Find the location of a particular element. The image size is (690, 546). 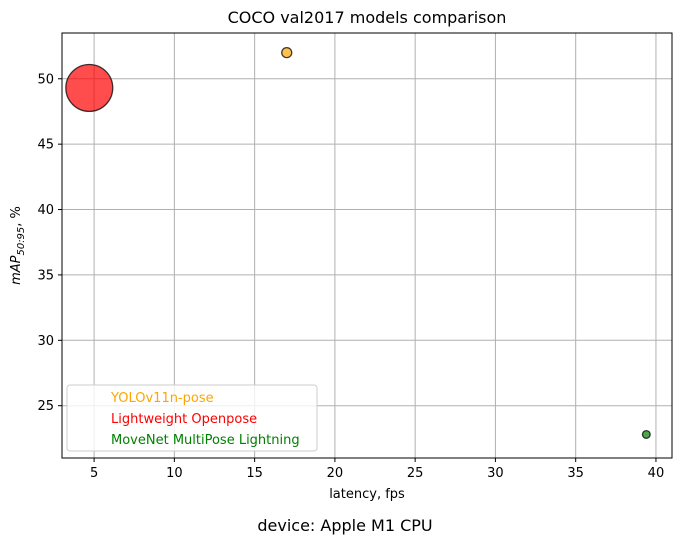

legend-box is located at coordinates (192, 418).